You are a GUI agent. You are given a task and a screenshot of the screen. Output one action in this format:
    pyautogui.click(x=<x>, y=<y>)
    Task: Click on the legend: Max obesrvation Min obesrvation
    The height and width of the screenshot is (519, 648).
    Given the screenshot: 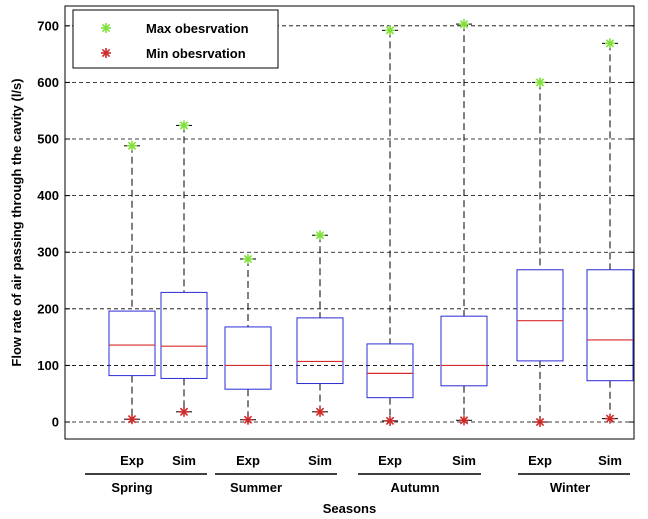 What is the action you would take?
    pyautogui.click(x=175, y=39)
    